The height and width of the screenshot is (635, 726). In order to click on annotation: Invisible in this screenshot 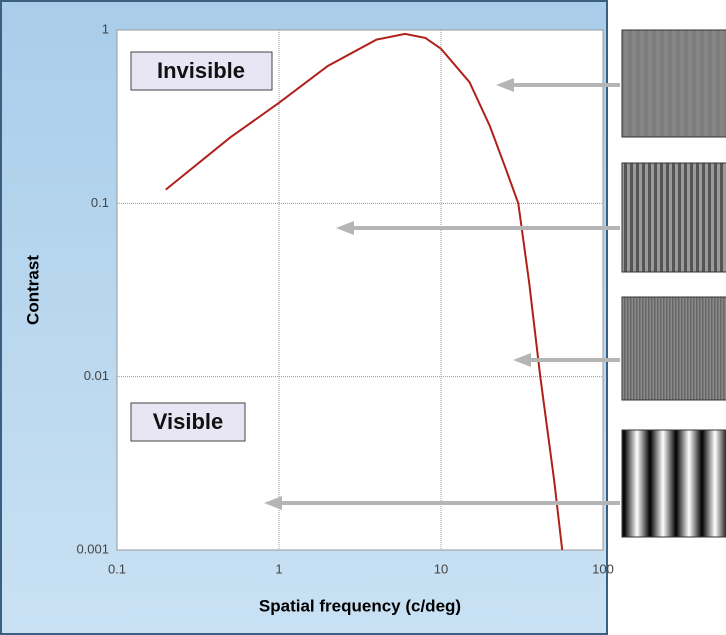, I will do `click(201, 70)`.